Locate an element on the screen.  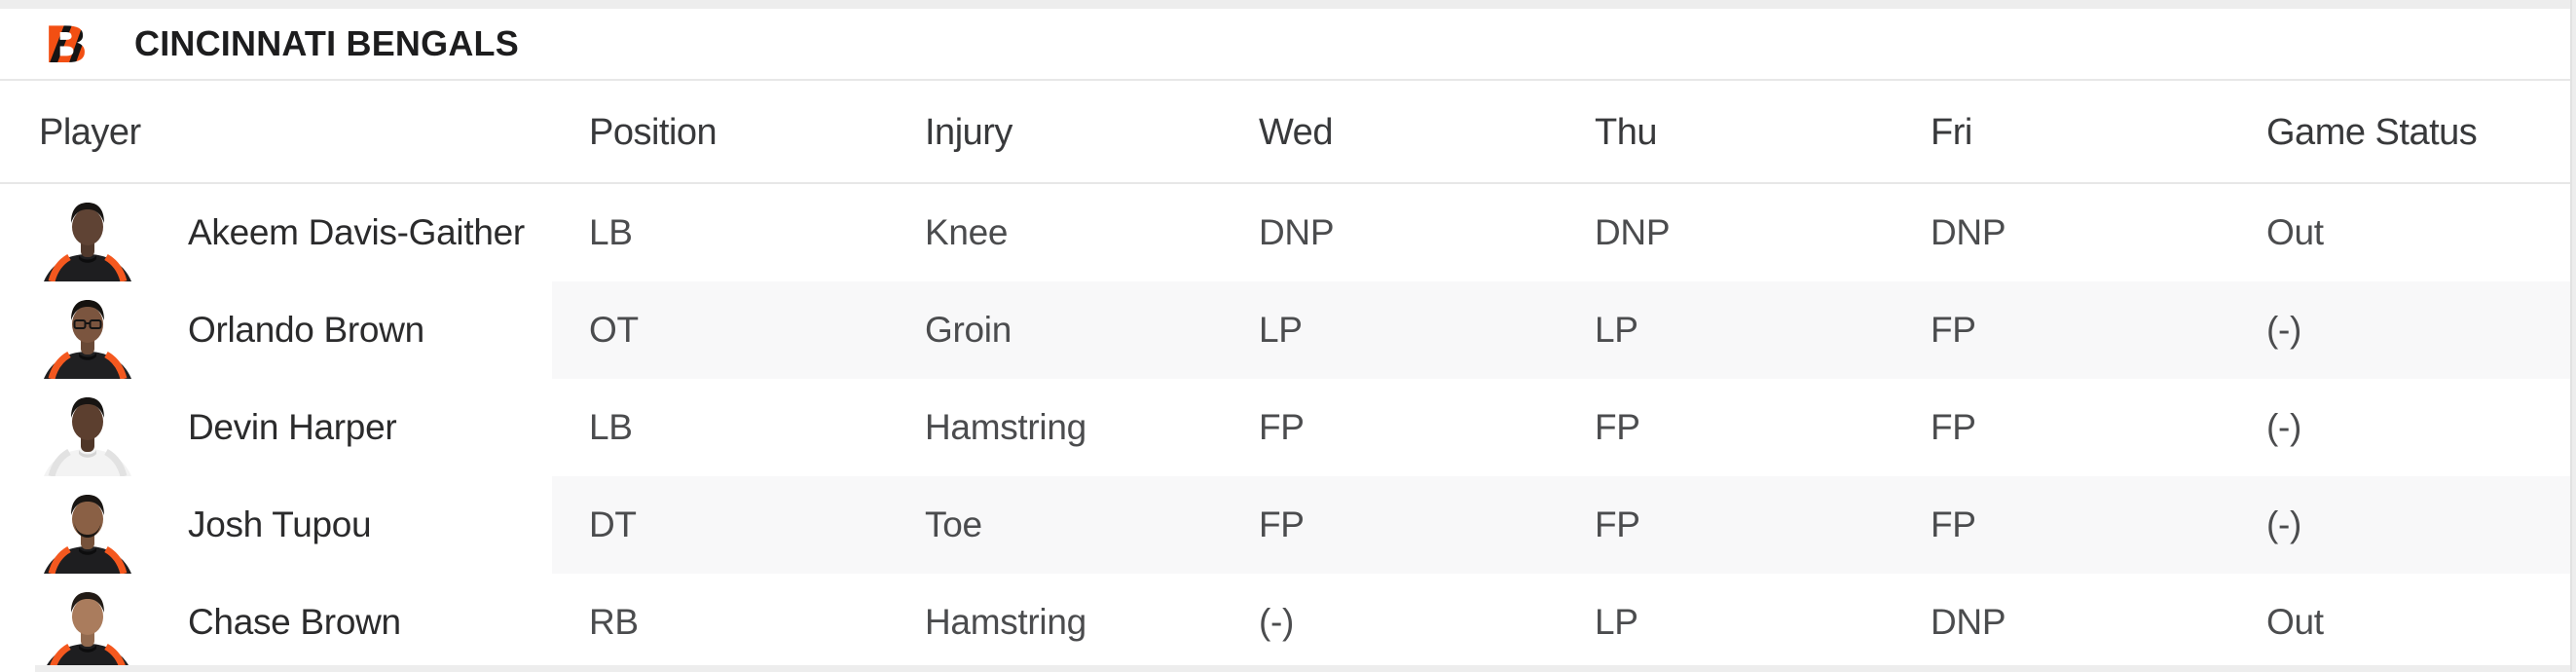
card-right-edge is located at coordinates (2573, 336).